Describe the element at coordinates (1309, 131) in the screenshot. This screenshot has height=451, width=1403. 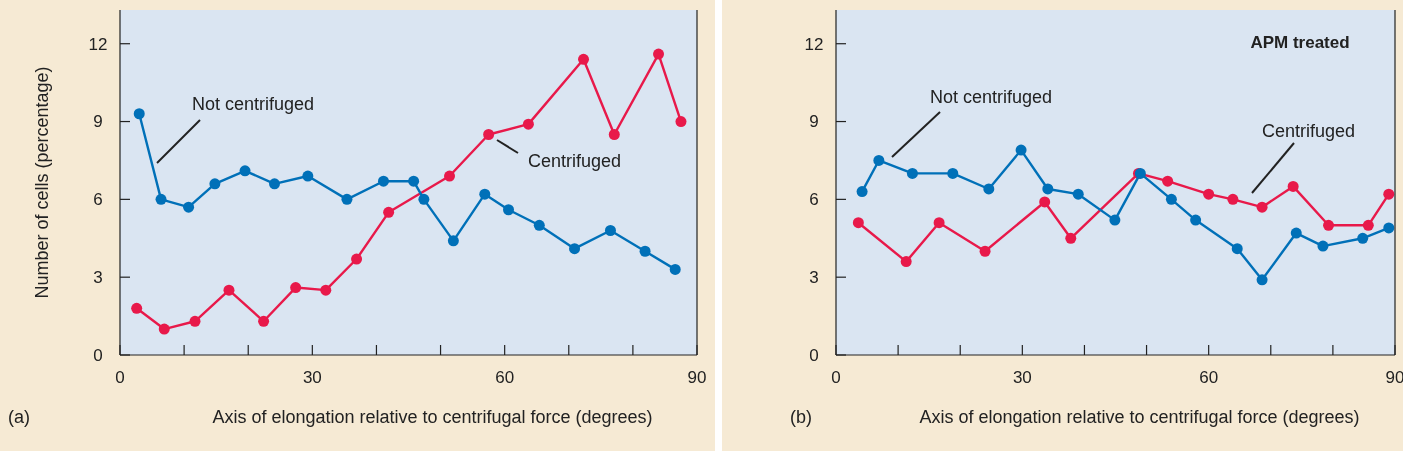
I see `text: Centrifuged` at that location.